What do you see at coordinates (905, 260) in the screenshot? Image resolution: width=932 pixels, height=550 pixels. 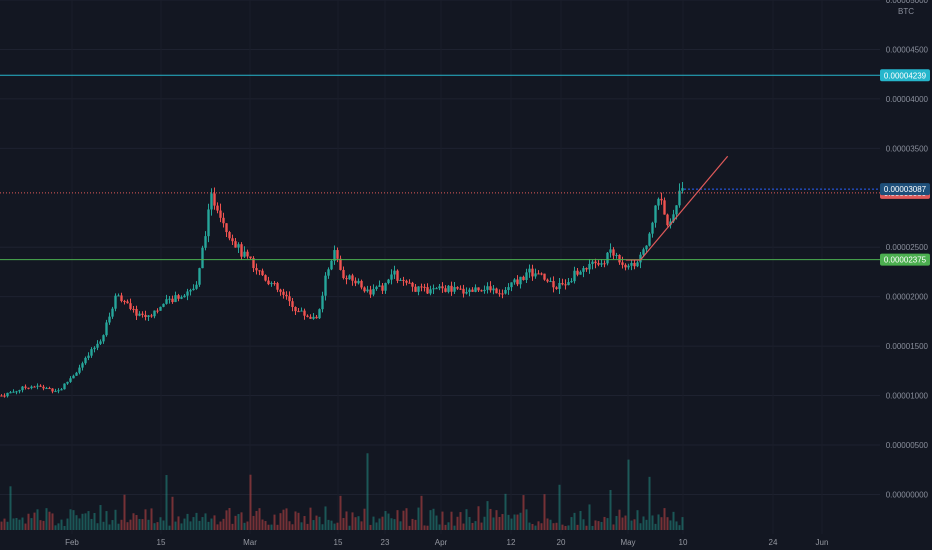 I see `price-tag-label: 0.00002375` at bounding box center [905, 260].